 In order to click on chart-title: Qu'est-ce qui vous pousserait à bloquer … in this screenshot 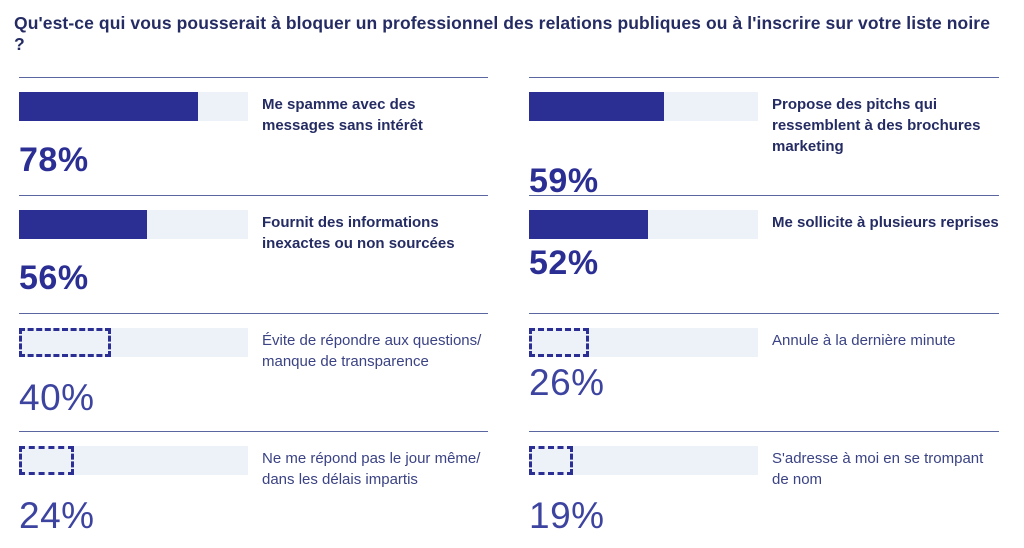, I will do `click(502, 33)`.